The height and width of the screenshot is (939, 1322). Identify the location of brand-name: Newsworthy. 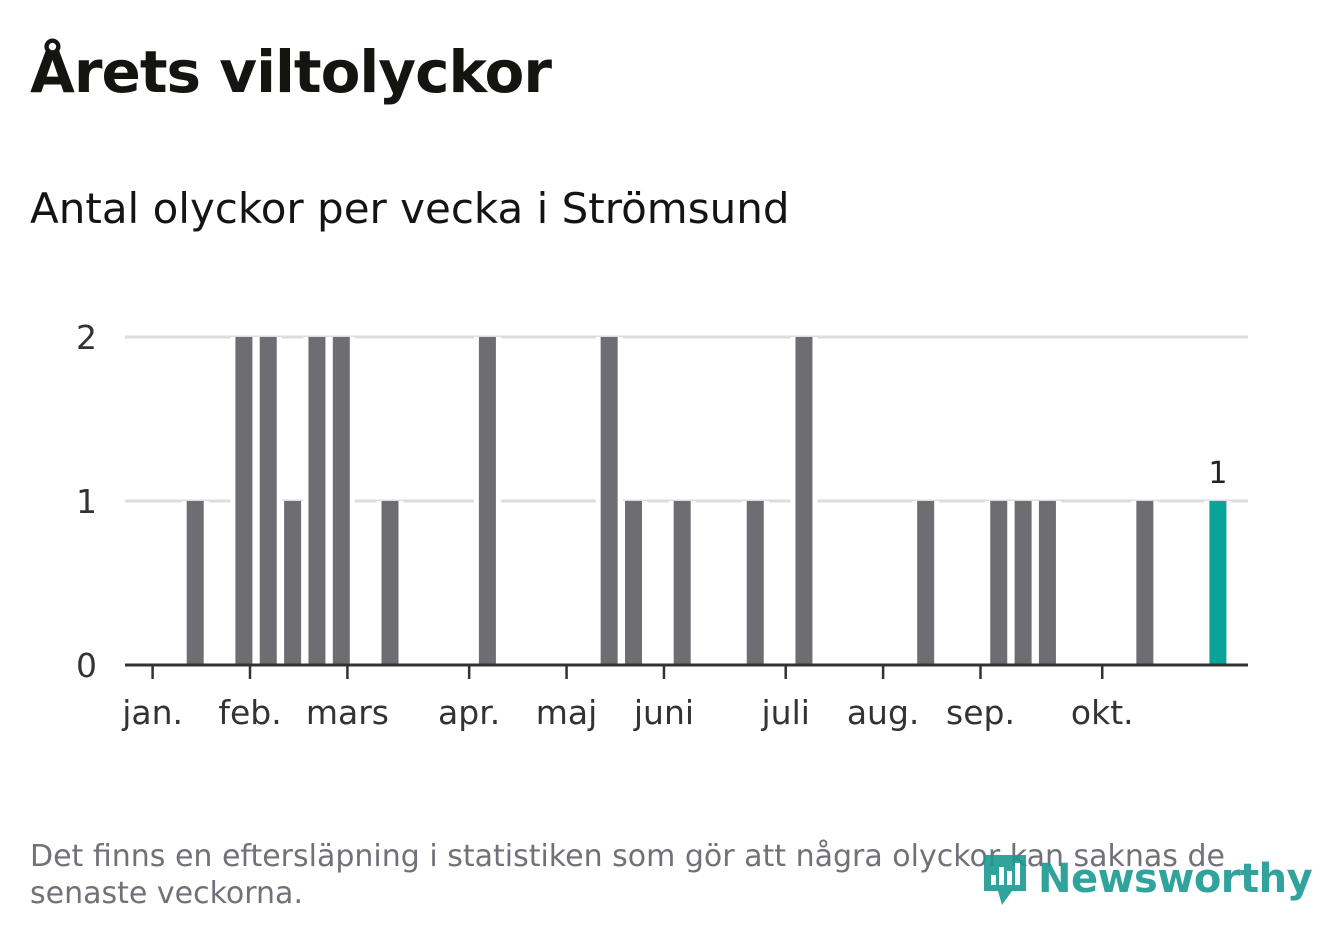
(1175, 879).